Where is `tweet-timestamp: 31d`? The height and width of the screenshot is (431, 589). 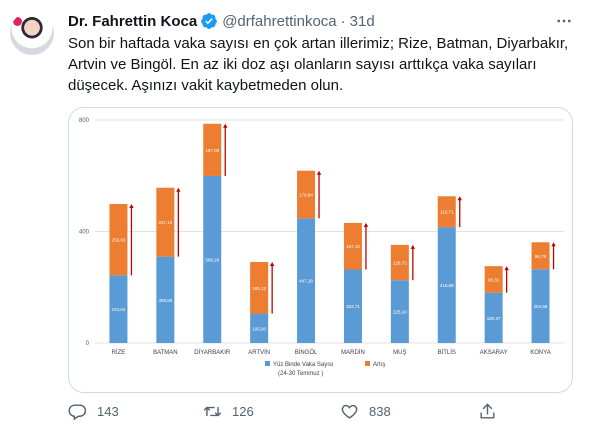
tweet-timestamp: 31d is located at coordinates (362, 21).